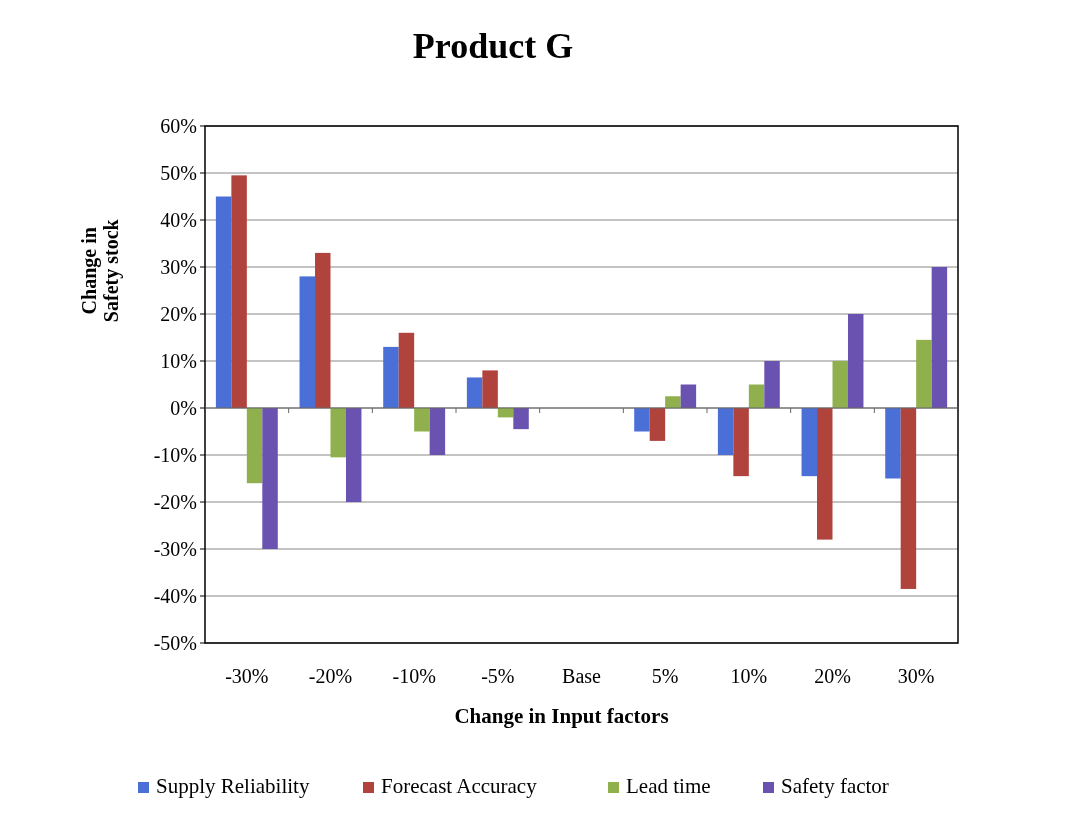 The image size is (1068, 835). Describe the element at coordinates (749, 676) in the screenshot. I see `x-tick-label: 10%` at that location.